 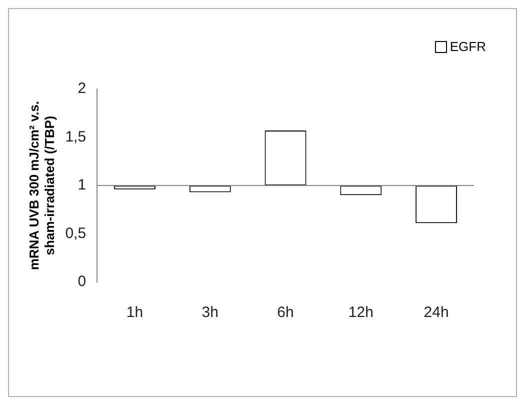 I want to click on y-tick-label: 1,5, so click(x=75, y=137).